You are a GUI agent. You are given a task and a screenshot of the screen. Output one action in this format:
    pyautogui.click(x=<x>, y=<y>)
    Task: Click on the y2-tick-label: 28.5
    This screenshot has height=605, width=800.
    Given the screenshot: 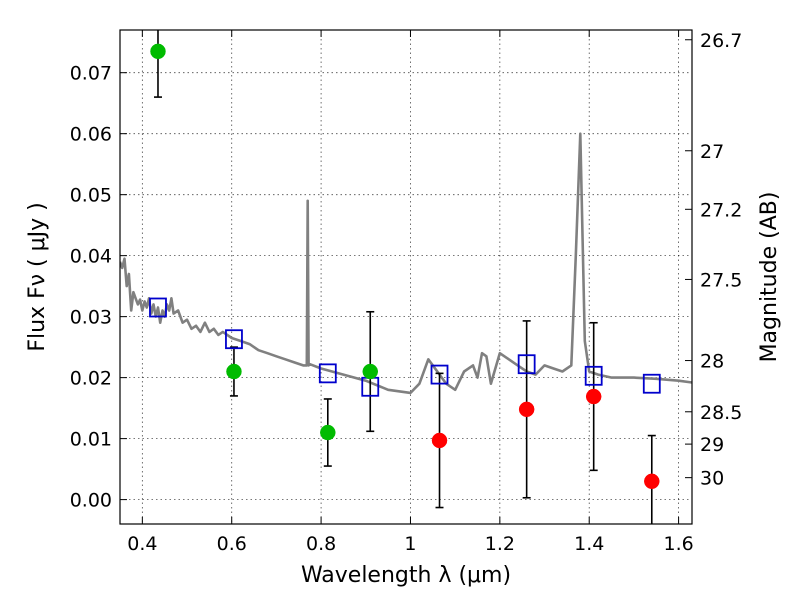 What is the action you would take?
    pyautogui.click(x=721, y=413)
    